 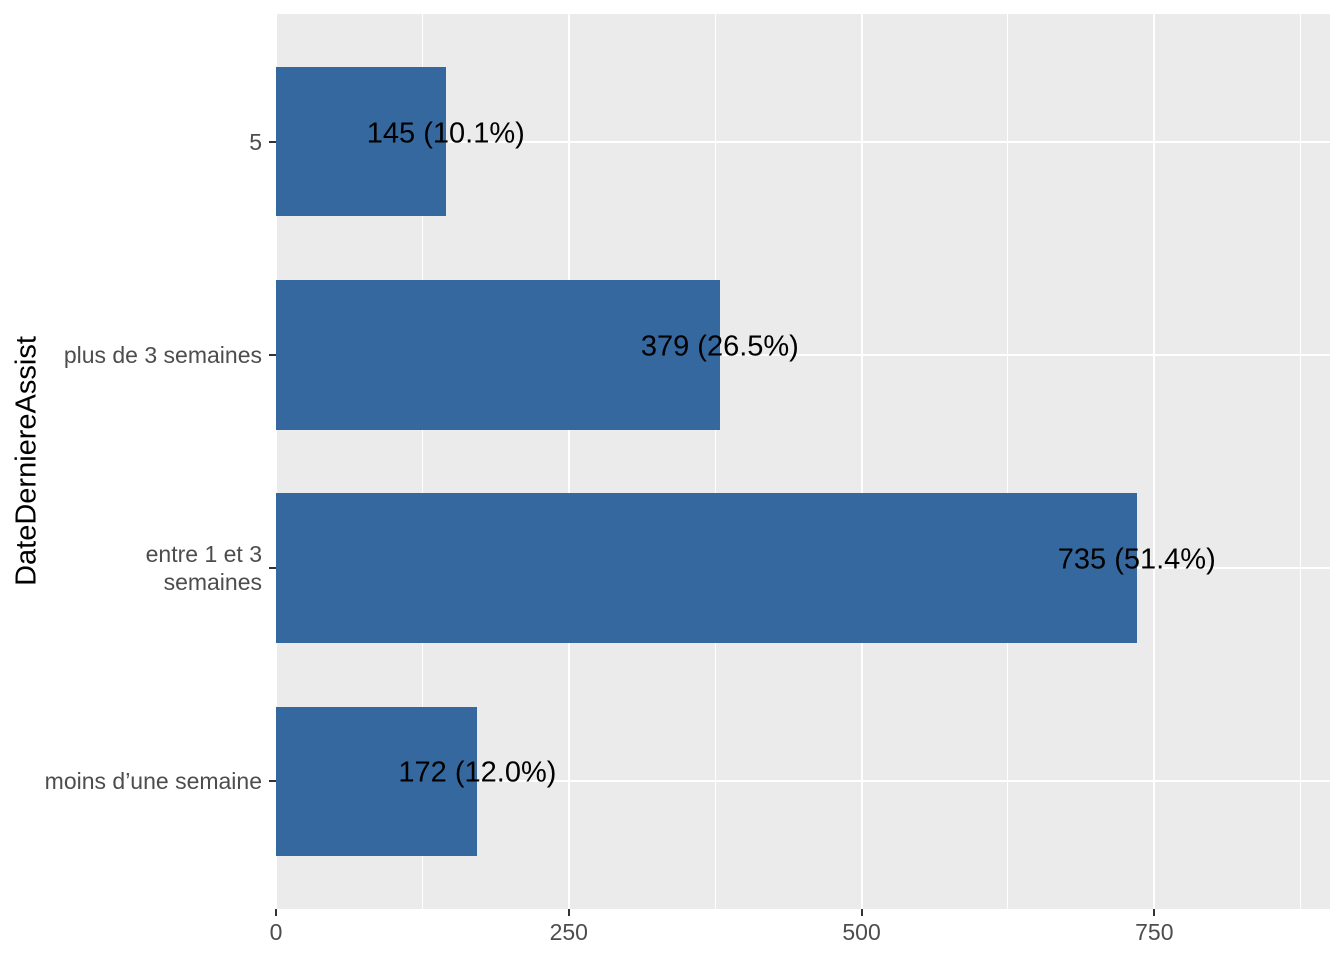 What do you see at coordinates (203, 568) in the screenshot?
I see `y-axis-category-label: entre 1 et 3 semaines` at bounding box center [203, 568].